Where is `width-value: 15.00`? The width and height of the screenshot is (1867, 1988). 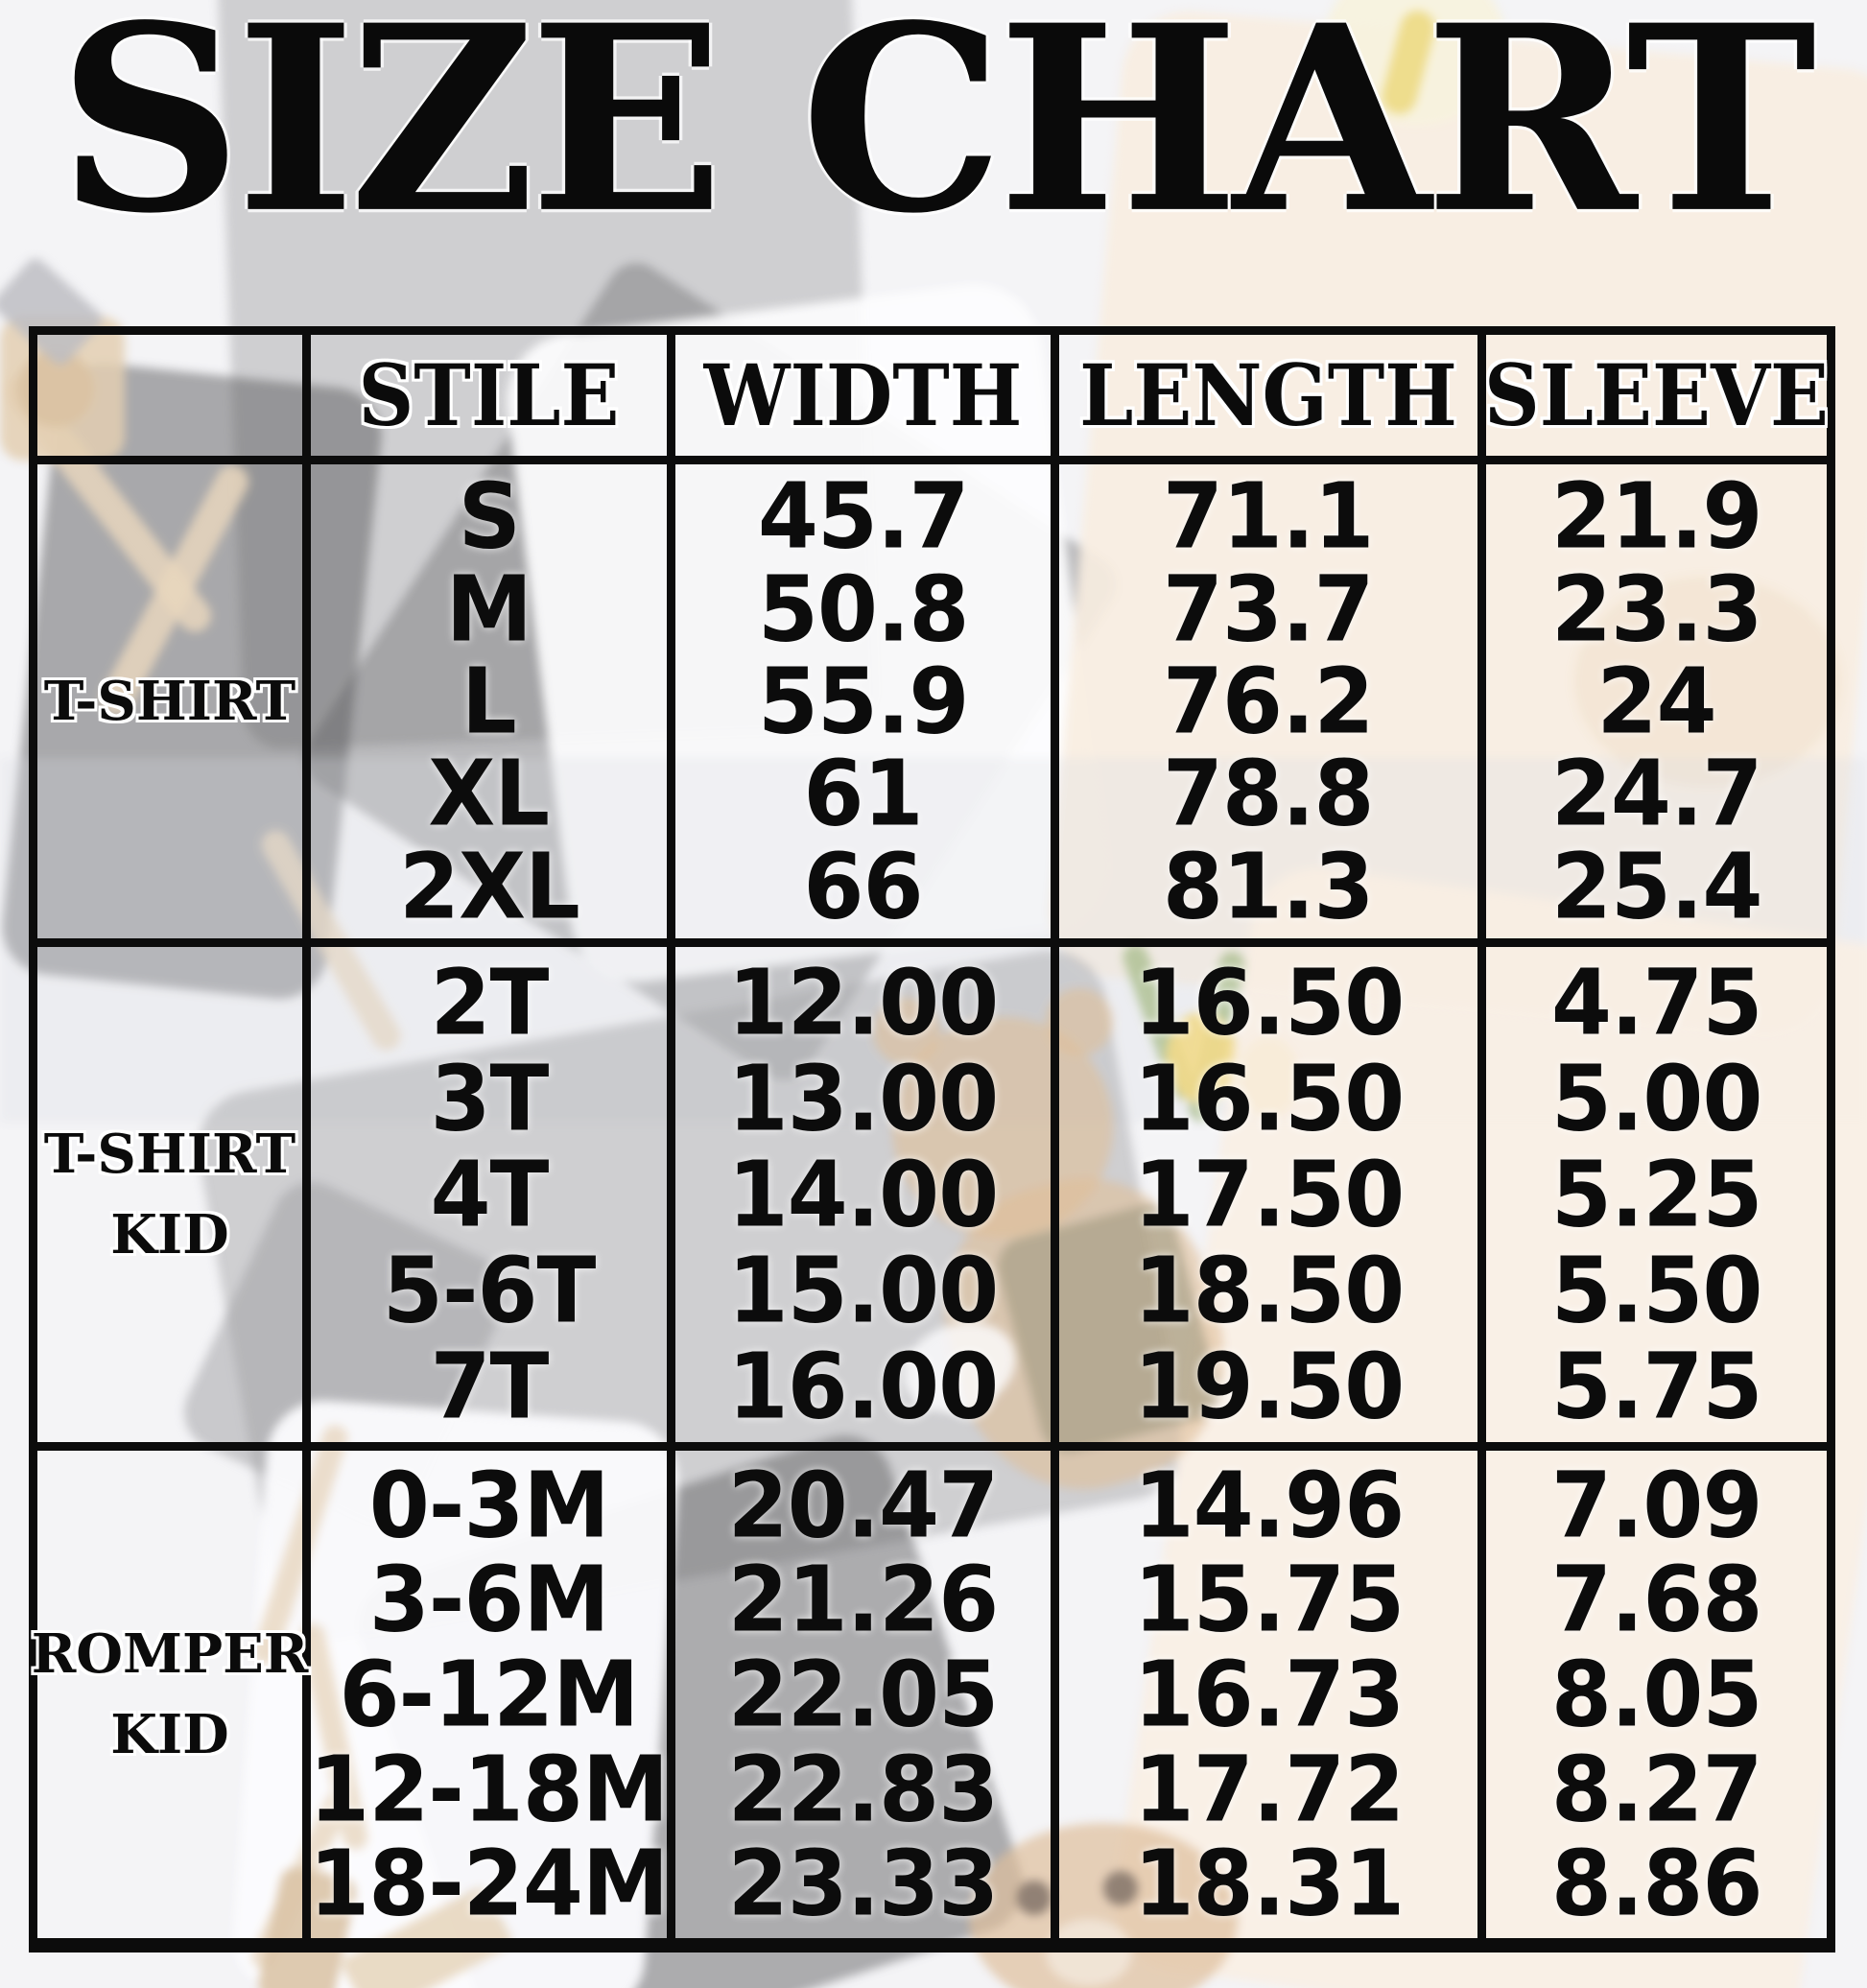
width-value: 15.00 is located at coordinates (863, 1290).